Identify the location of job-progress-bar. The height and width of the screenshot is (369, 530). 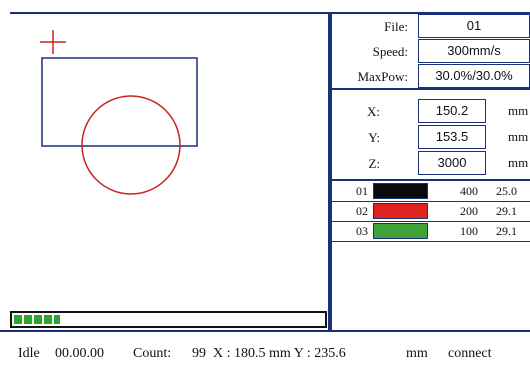
(168, 319).